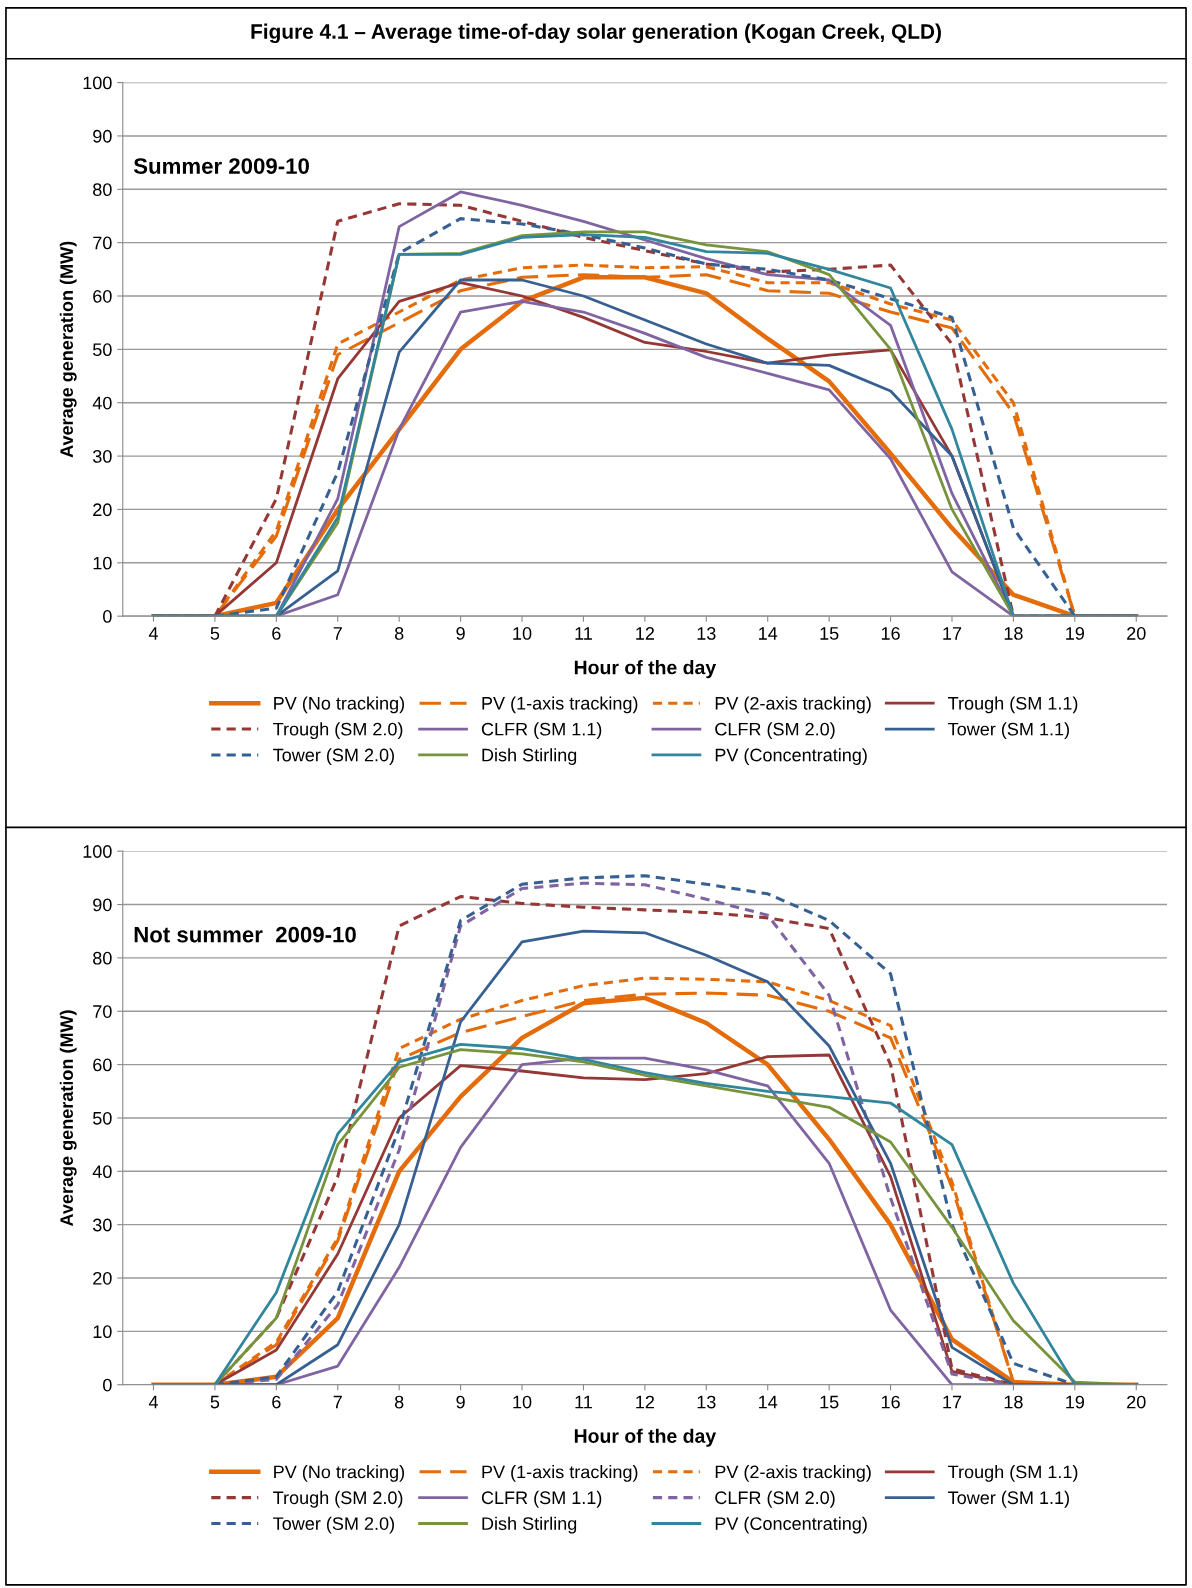 This screenshot has height=1588, width=1192. What do you see at coordinates (221, 166) in the screenshot?
I see `text: Summer 2009-10` at bounding box center [221, 166].